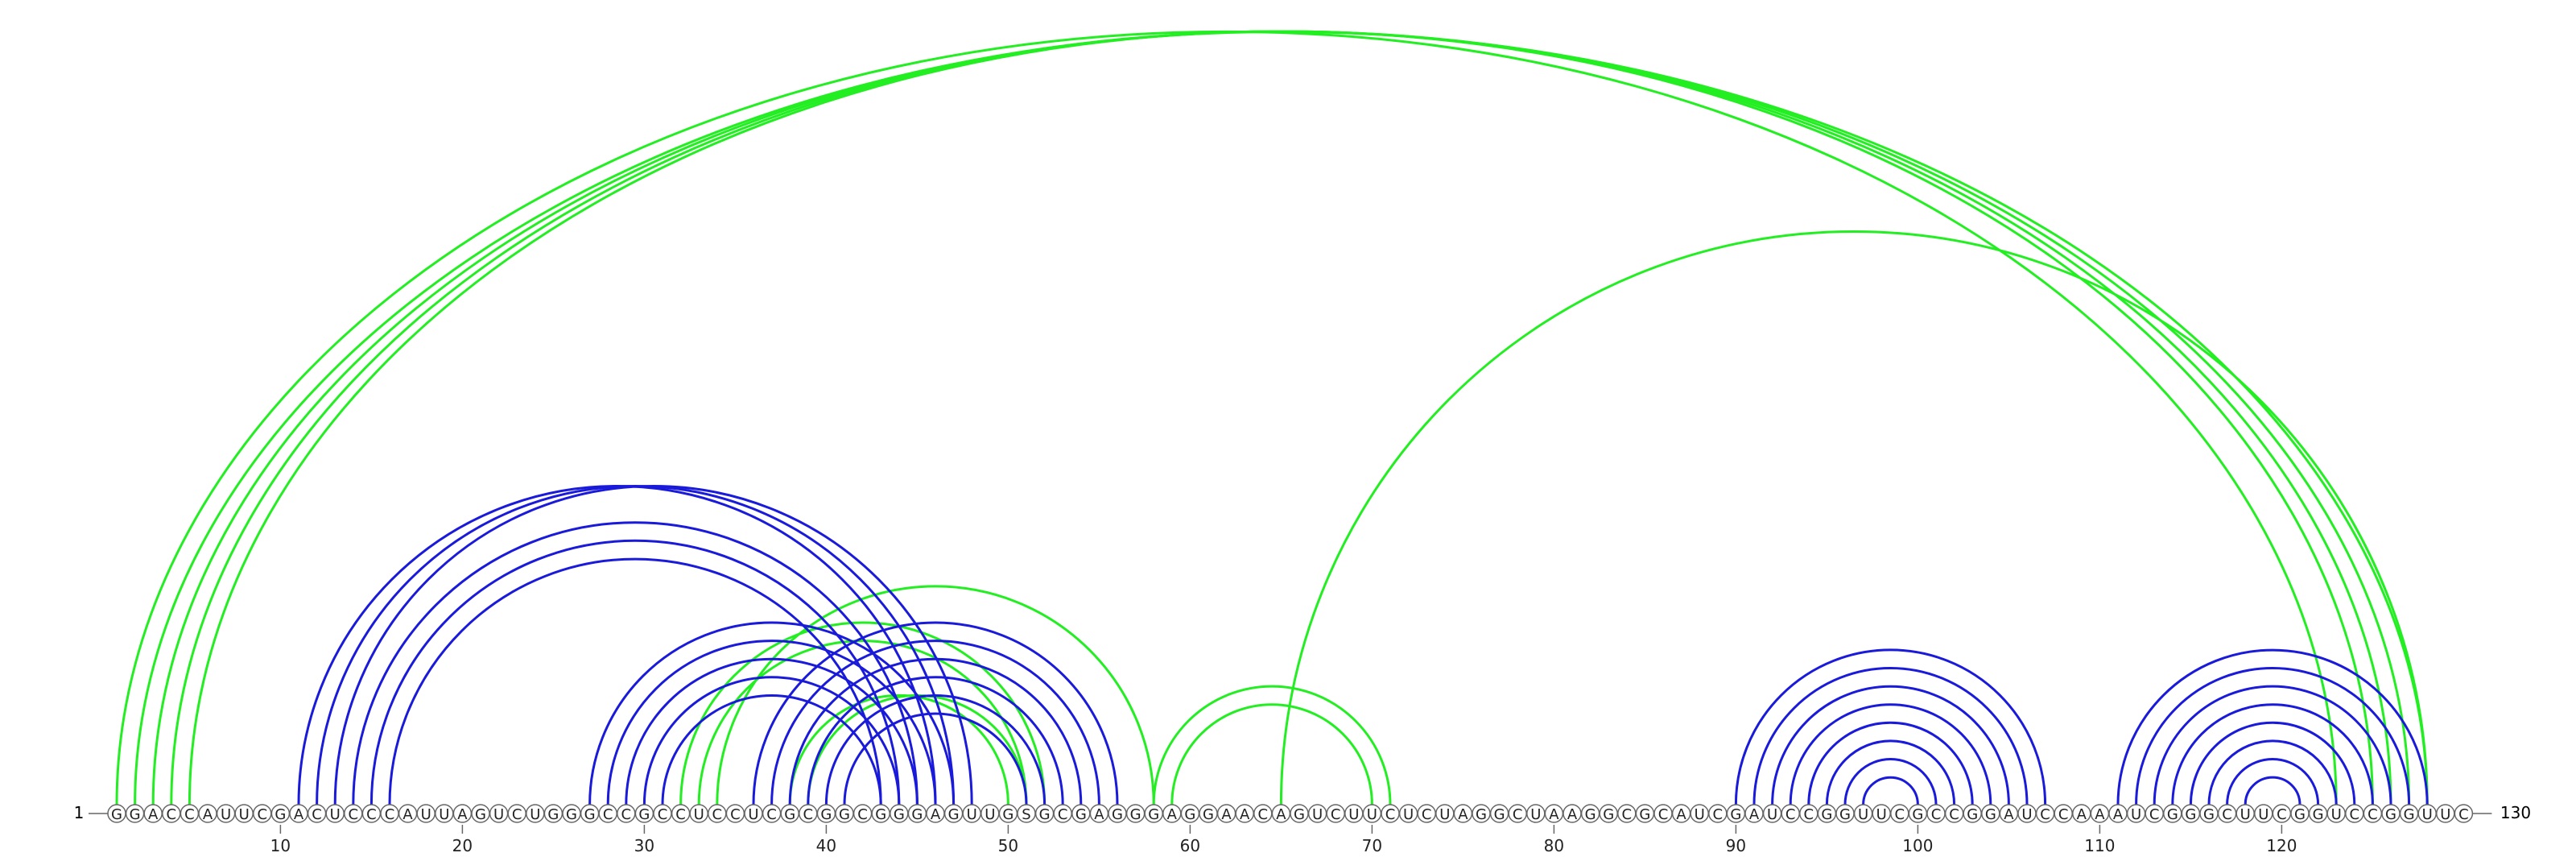 This screenshot has height=857, width=2576. I want to click on tick-label-80: 80, so click(1554, 845).